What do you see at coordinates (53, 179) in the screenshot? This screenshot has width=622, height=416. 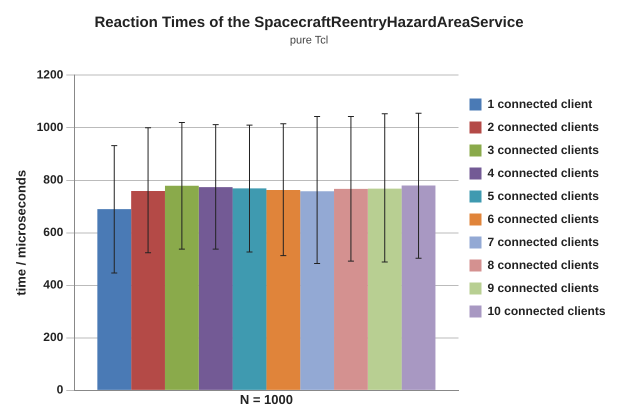 I see `y-tick-label: 800` at bounding box center [53, 179].